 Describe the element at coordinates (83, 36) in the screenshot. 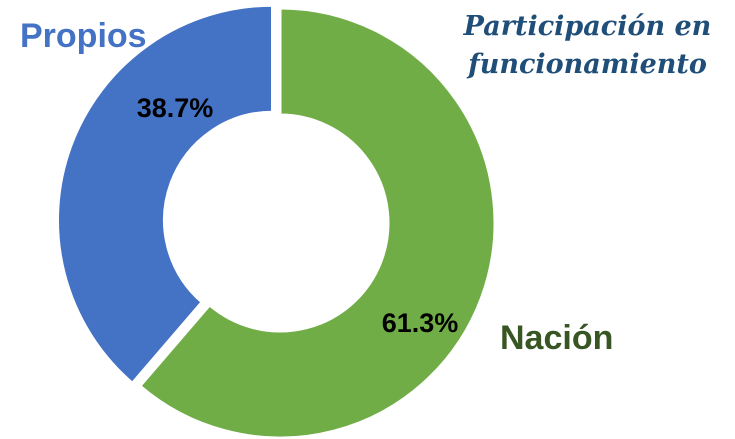

I see `category-label: Propios` at that location.